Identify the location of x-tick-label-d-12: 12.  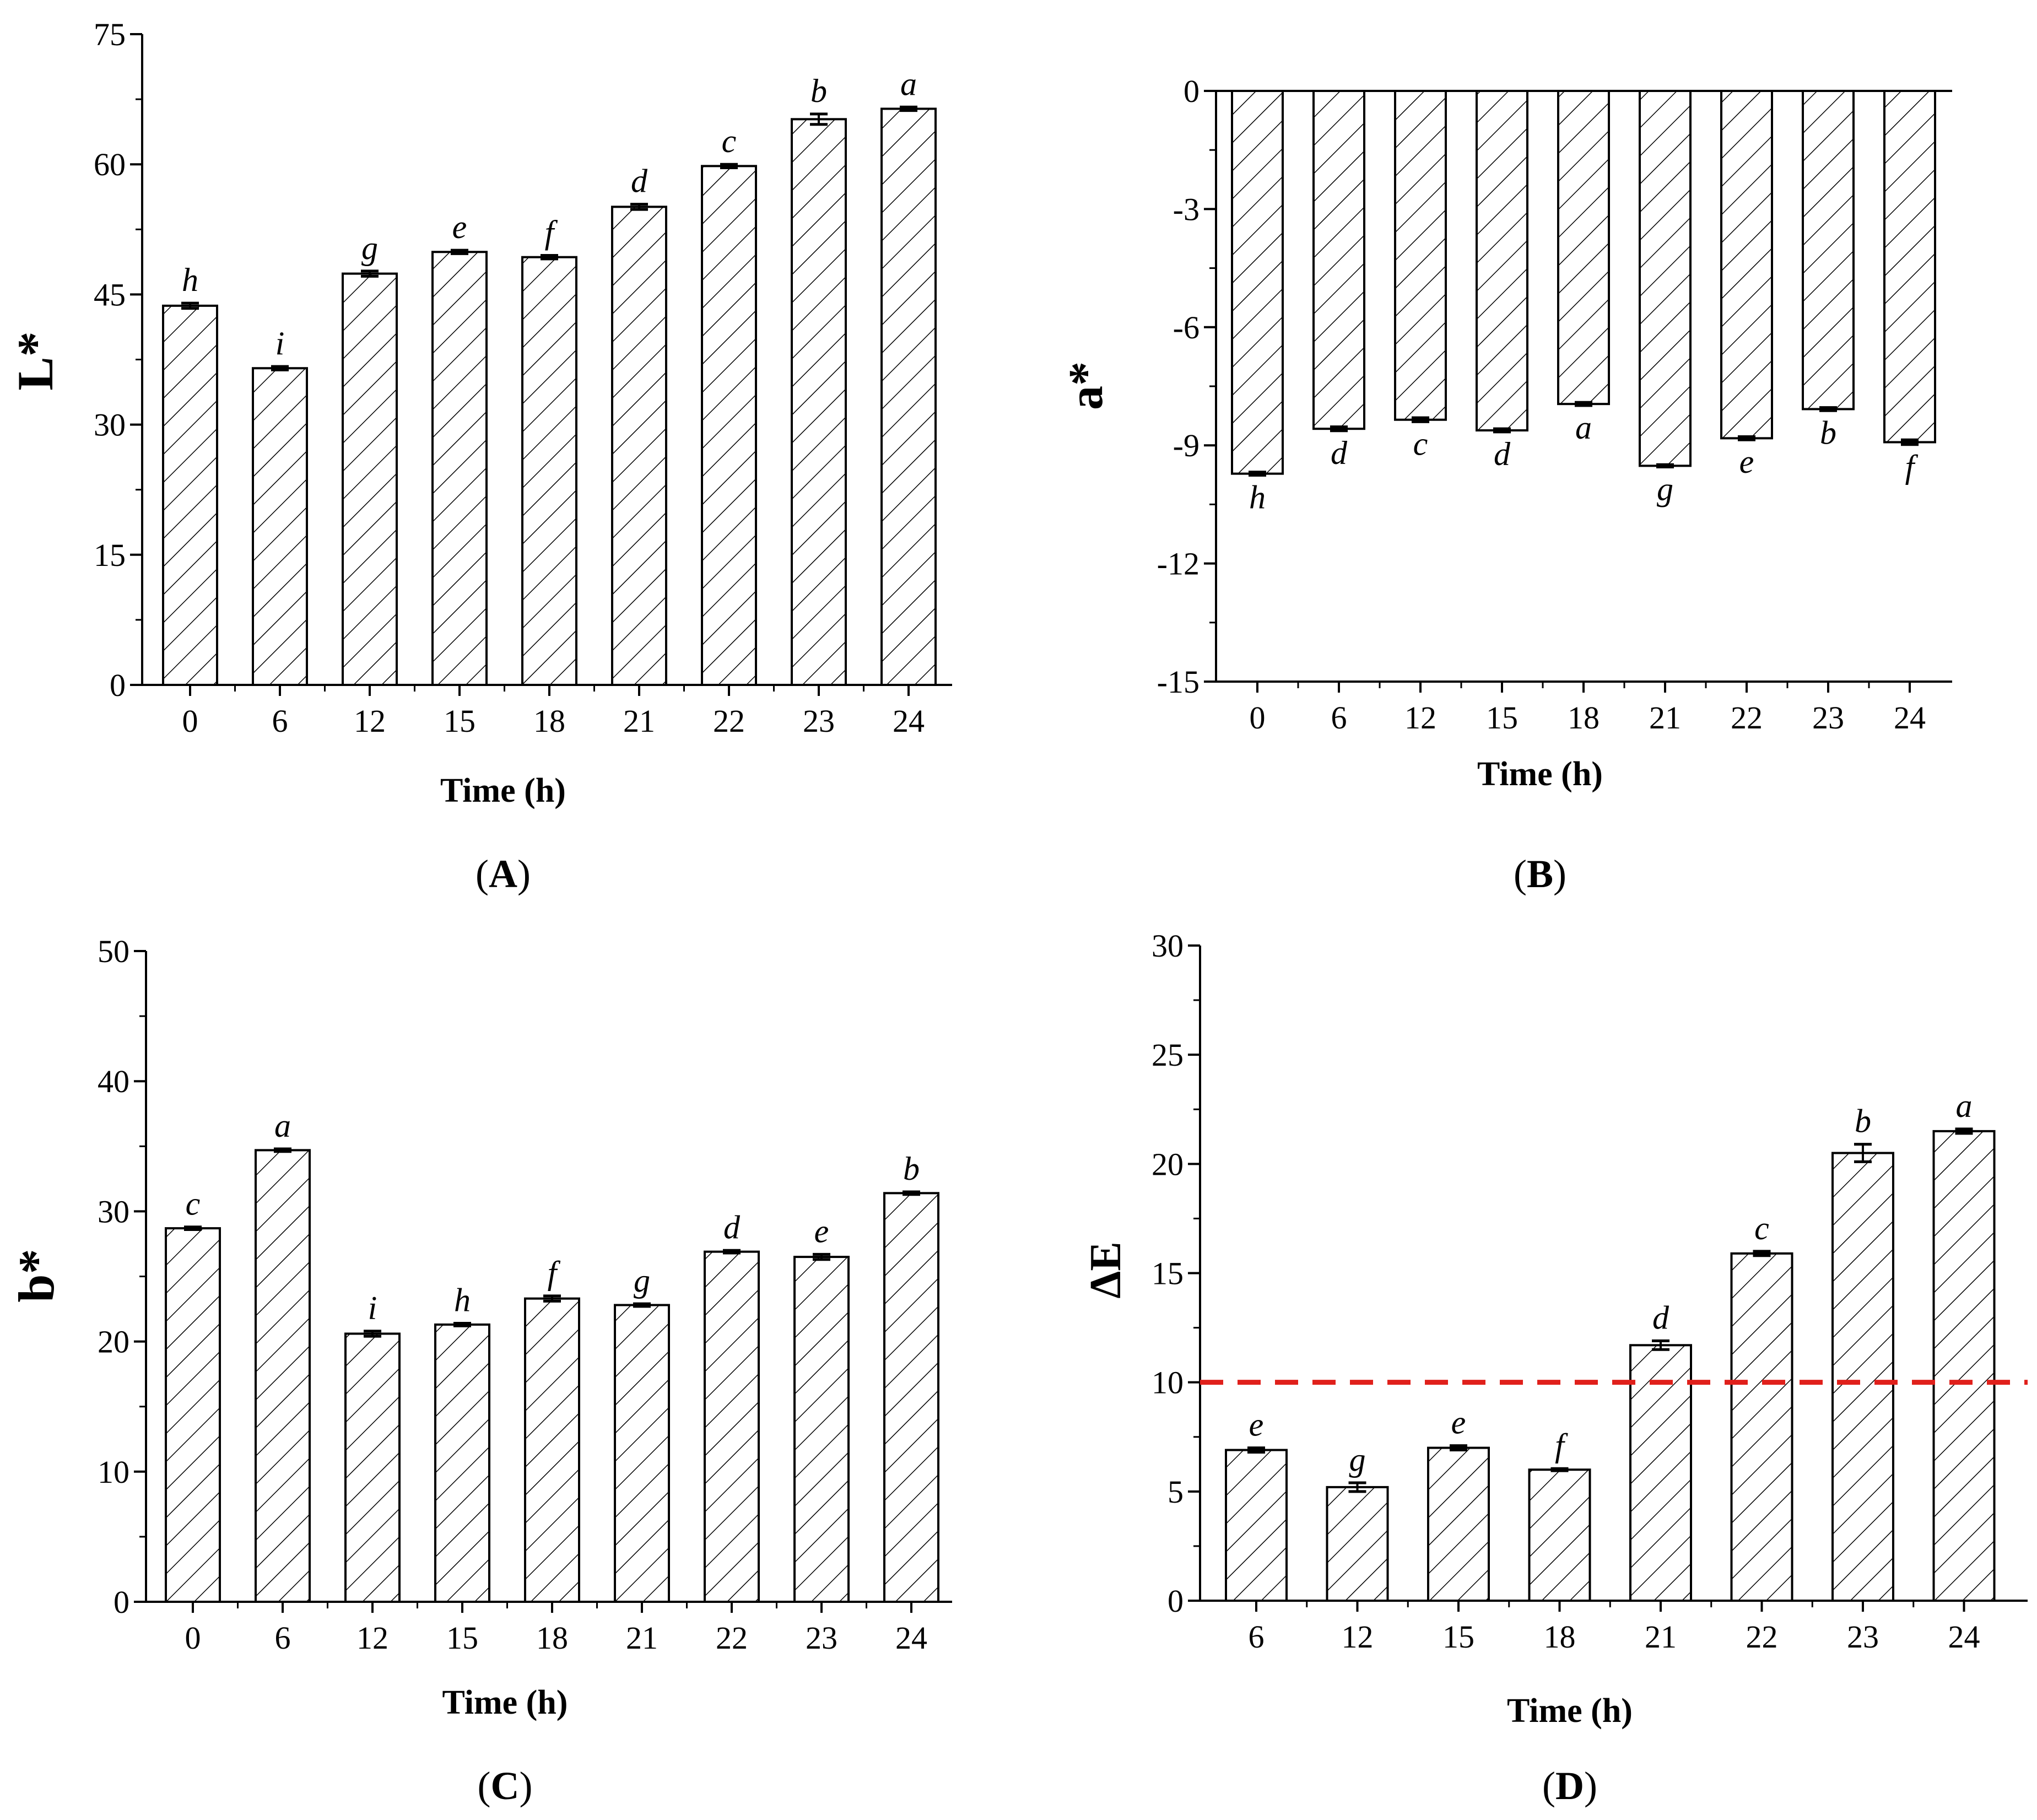
(1358, 1637).